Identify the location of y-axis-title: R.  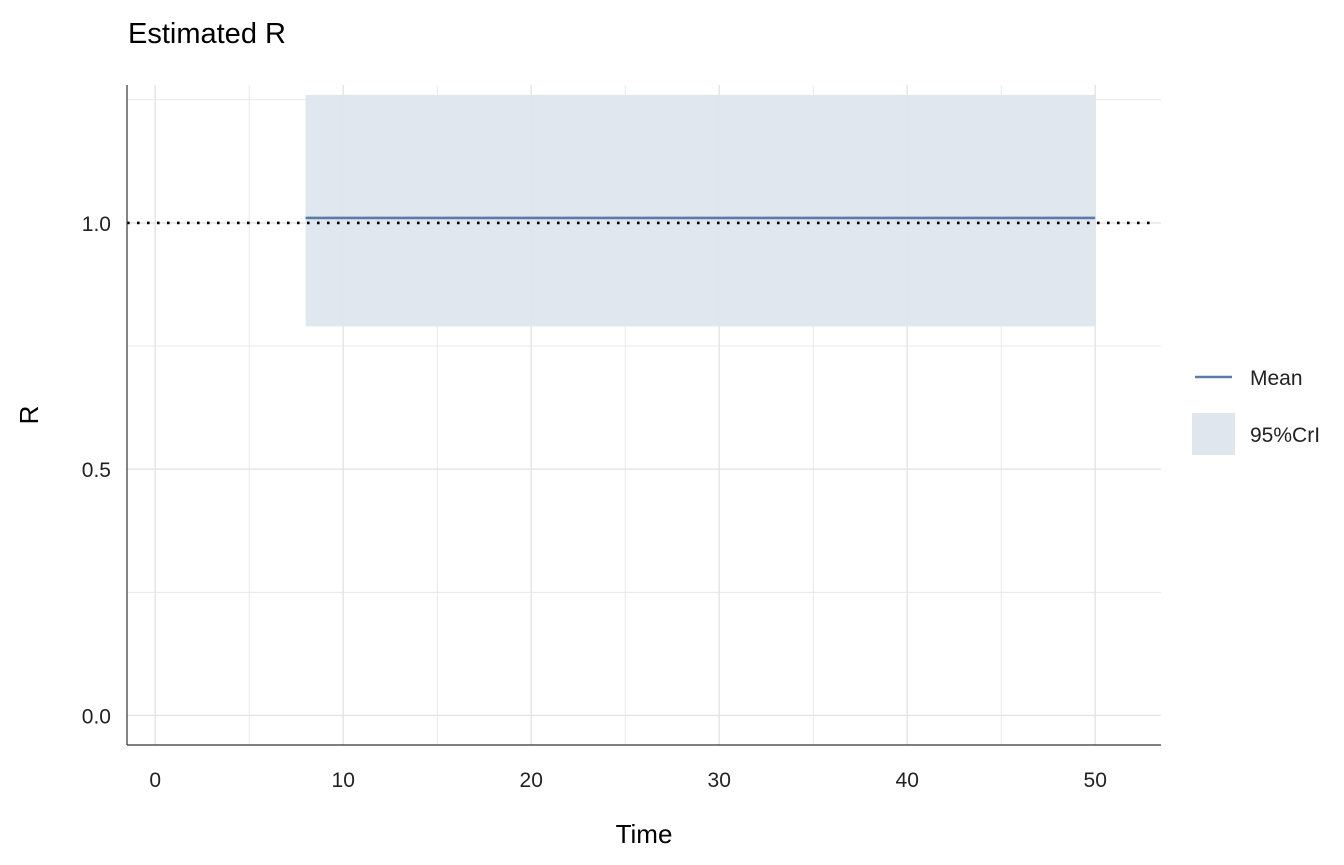
(29, 415).